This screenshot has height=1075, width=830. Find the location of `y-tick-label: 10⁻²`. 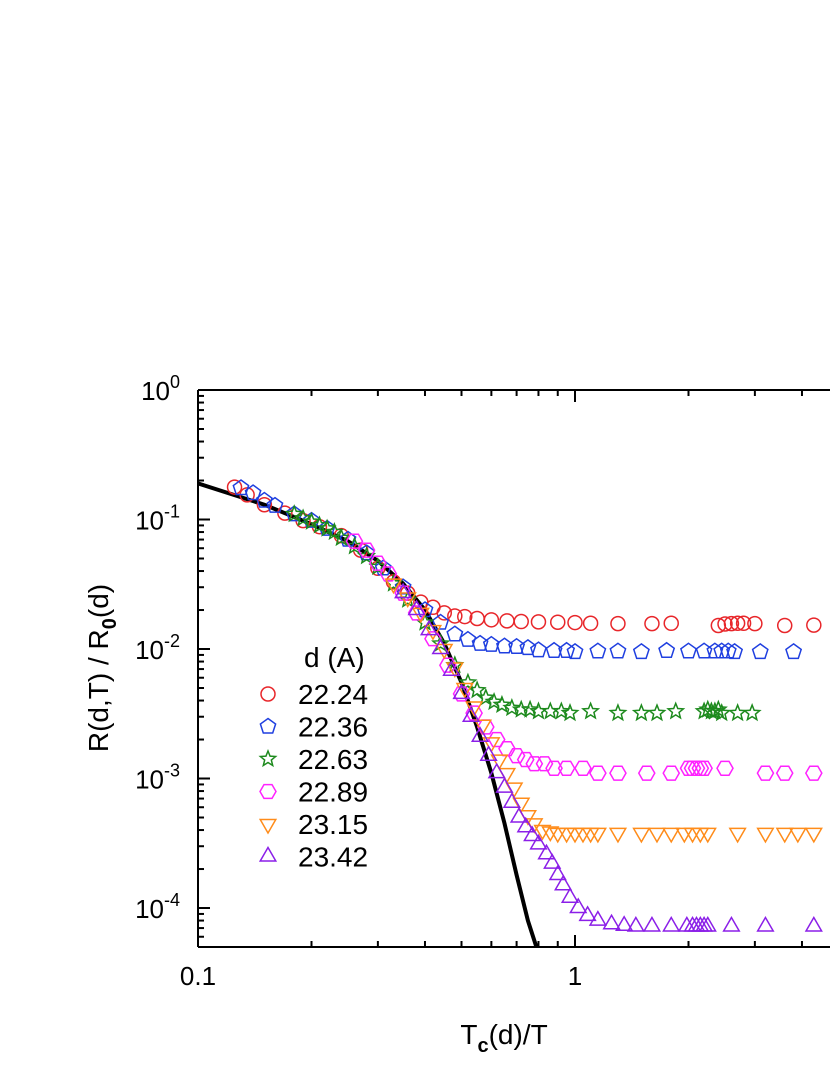

y-tick-label: 10⁻² is located at coordinates (157, 648).